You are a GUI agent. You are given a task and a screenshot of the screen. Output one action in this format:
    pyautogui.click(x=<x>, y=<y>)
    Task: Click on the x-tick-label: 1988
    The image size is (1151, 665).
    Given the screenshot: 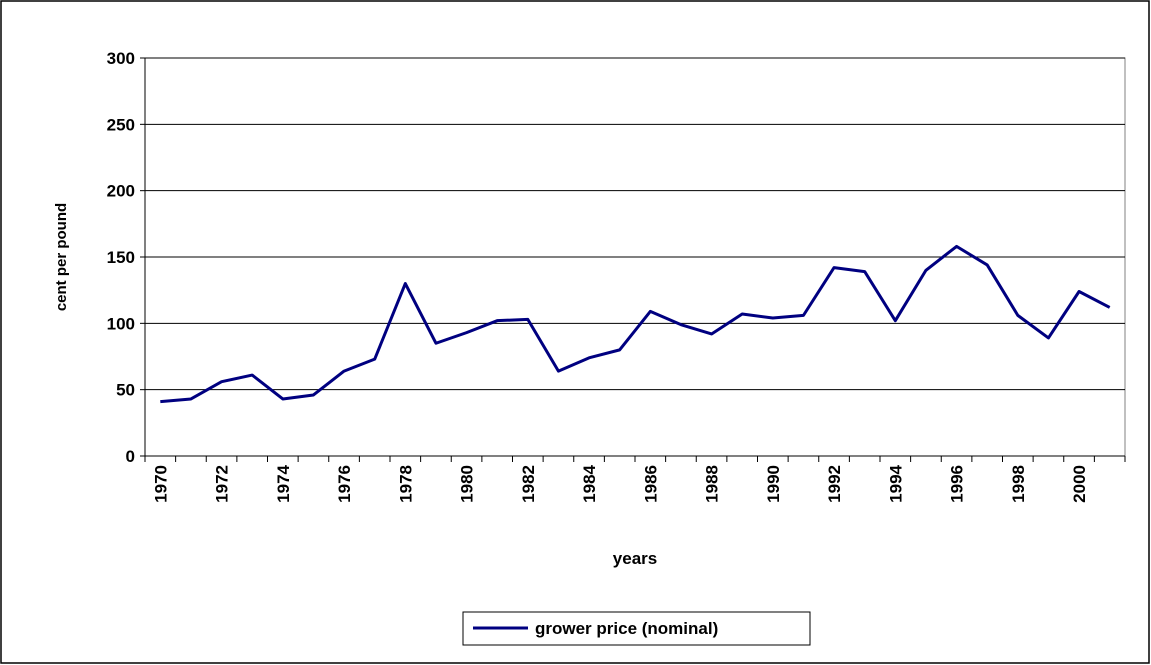 What is the action you would take?
    pyautogui.click(x=712, y=484)
    